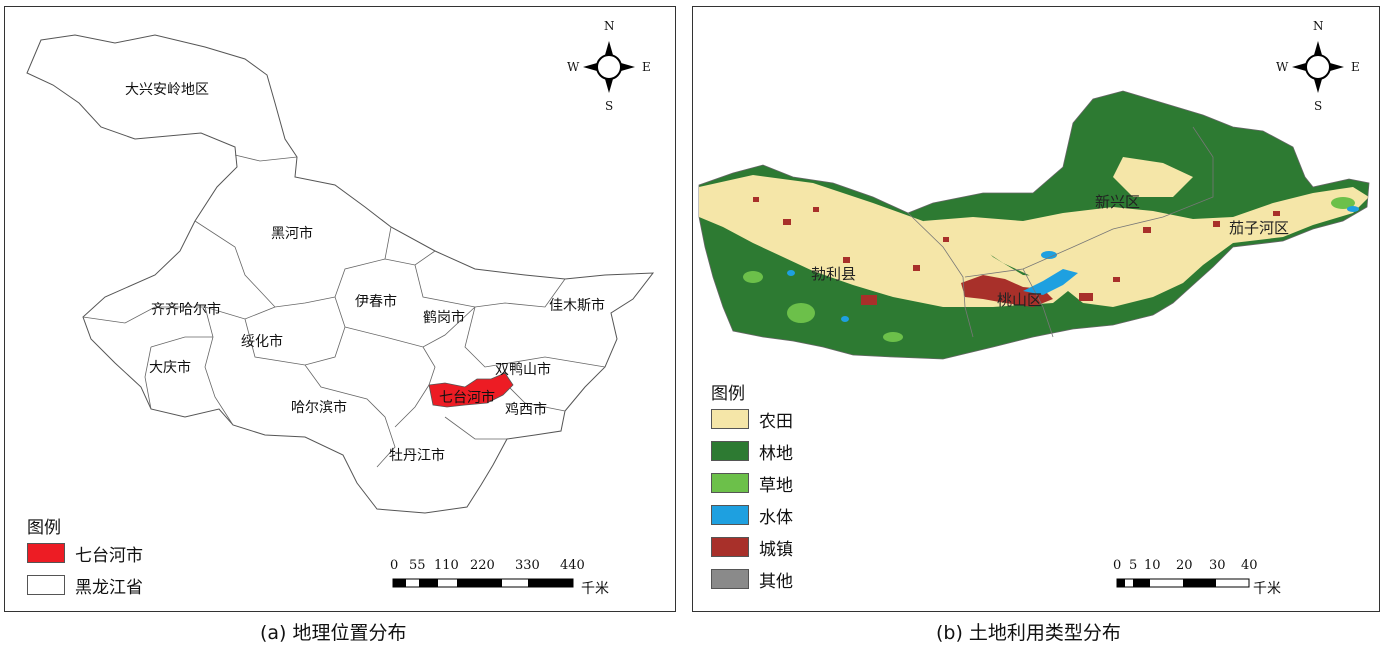 The image size is (1383, 651). Describe the element at coordinates (527, 565) in the screenshot. I see `scale-tick: 330` at that location.